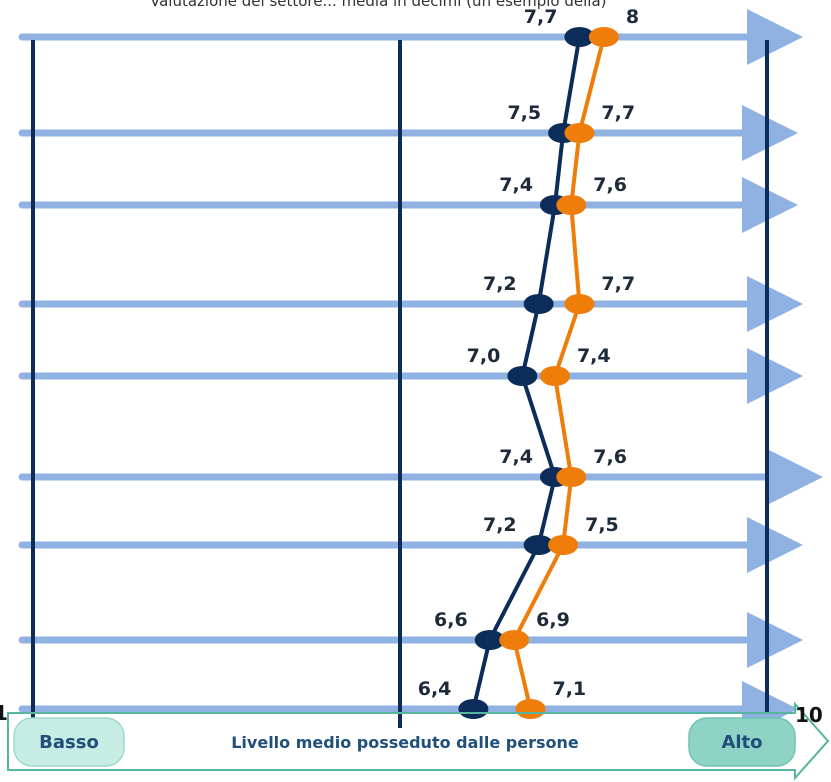  What do you see at coordinates (553, 620) in the screenshot?
I see `series-b-label: 6,9` at bounding box center [553, 620].